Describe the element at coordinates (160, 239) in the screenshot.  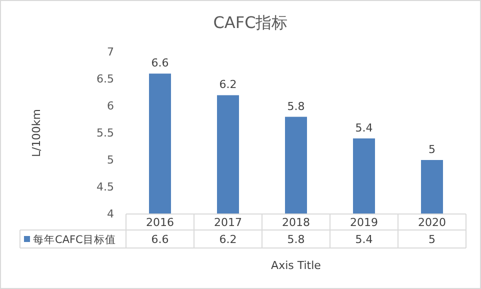
I see `text: 6.6` at that location.